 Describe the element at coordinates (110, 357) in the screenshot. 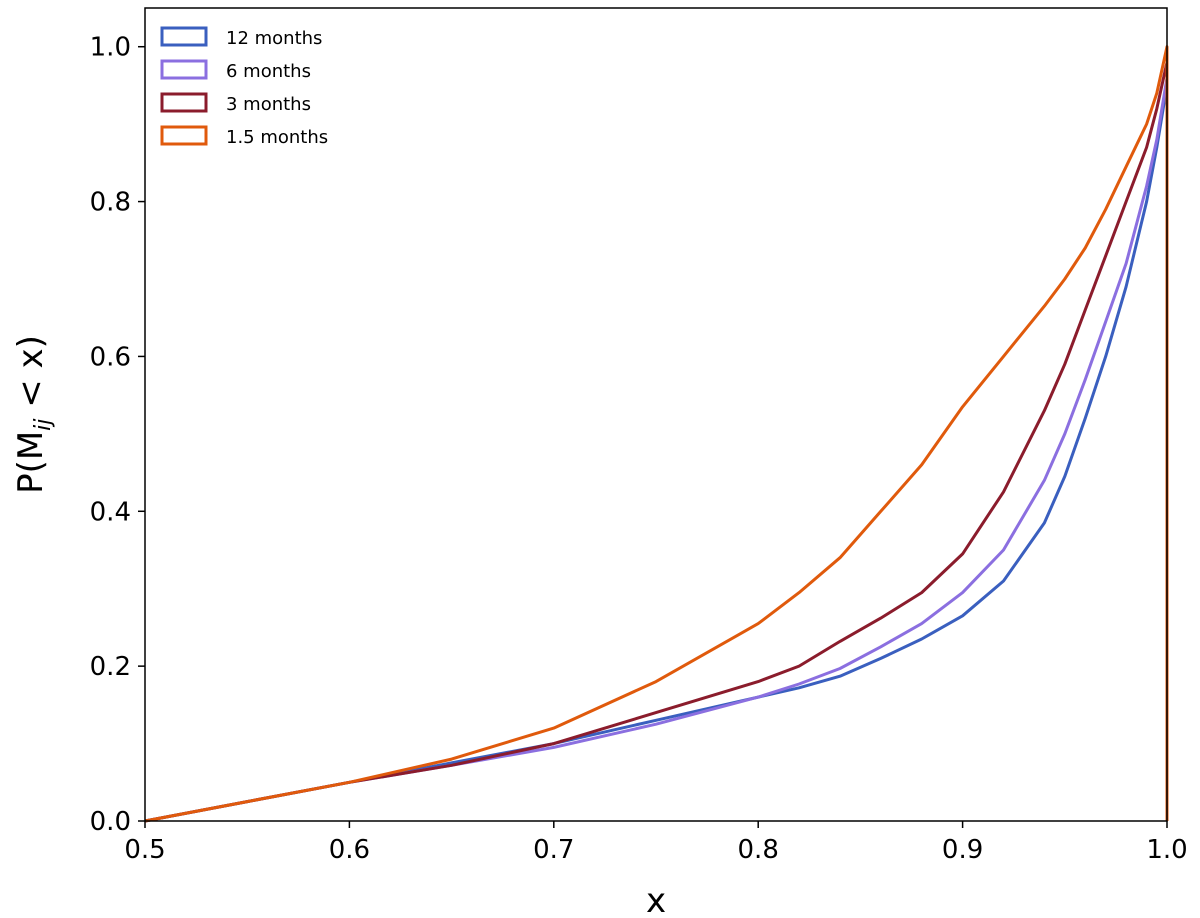

I see `y-tick-label: 0.6` at that location.